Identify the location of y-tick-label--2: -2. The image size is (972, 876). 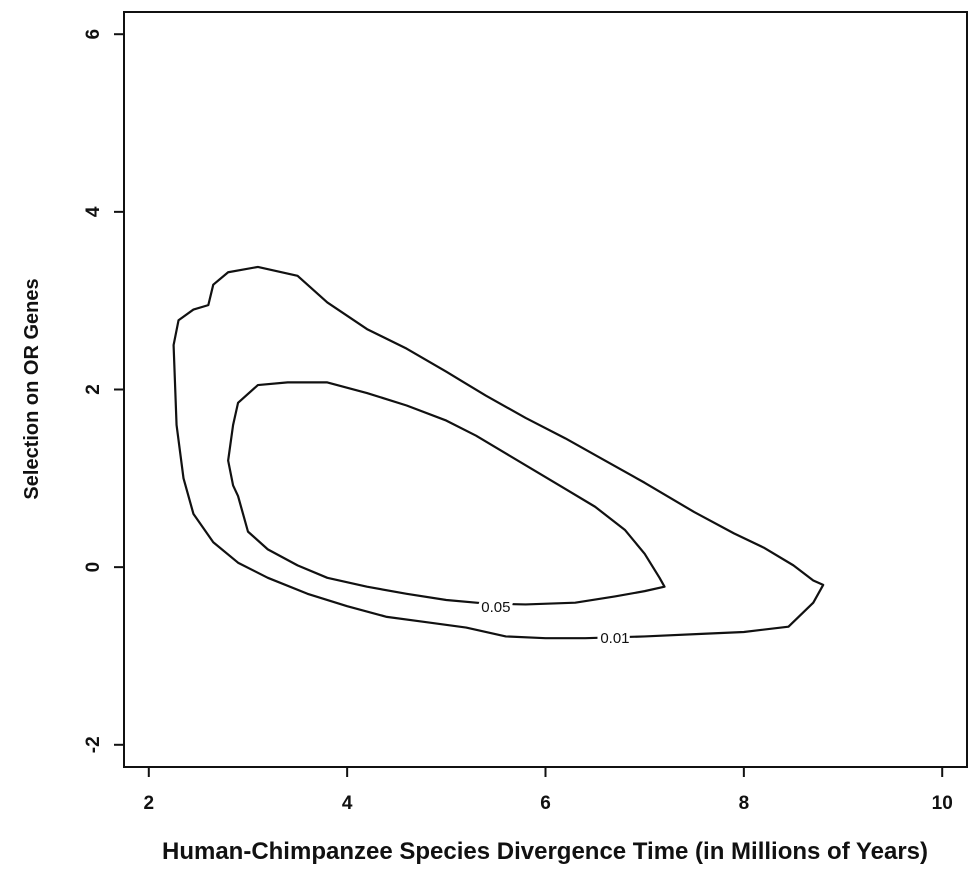
(93, 744).